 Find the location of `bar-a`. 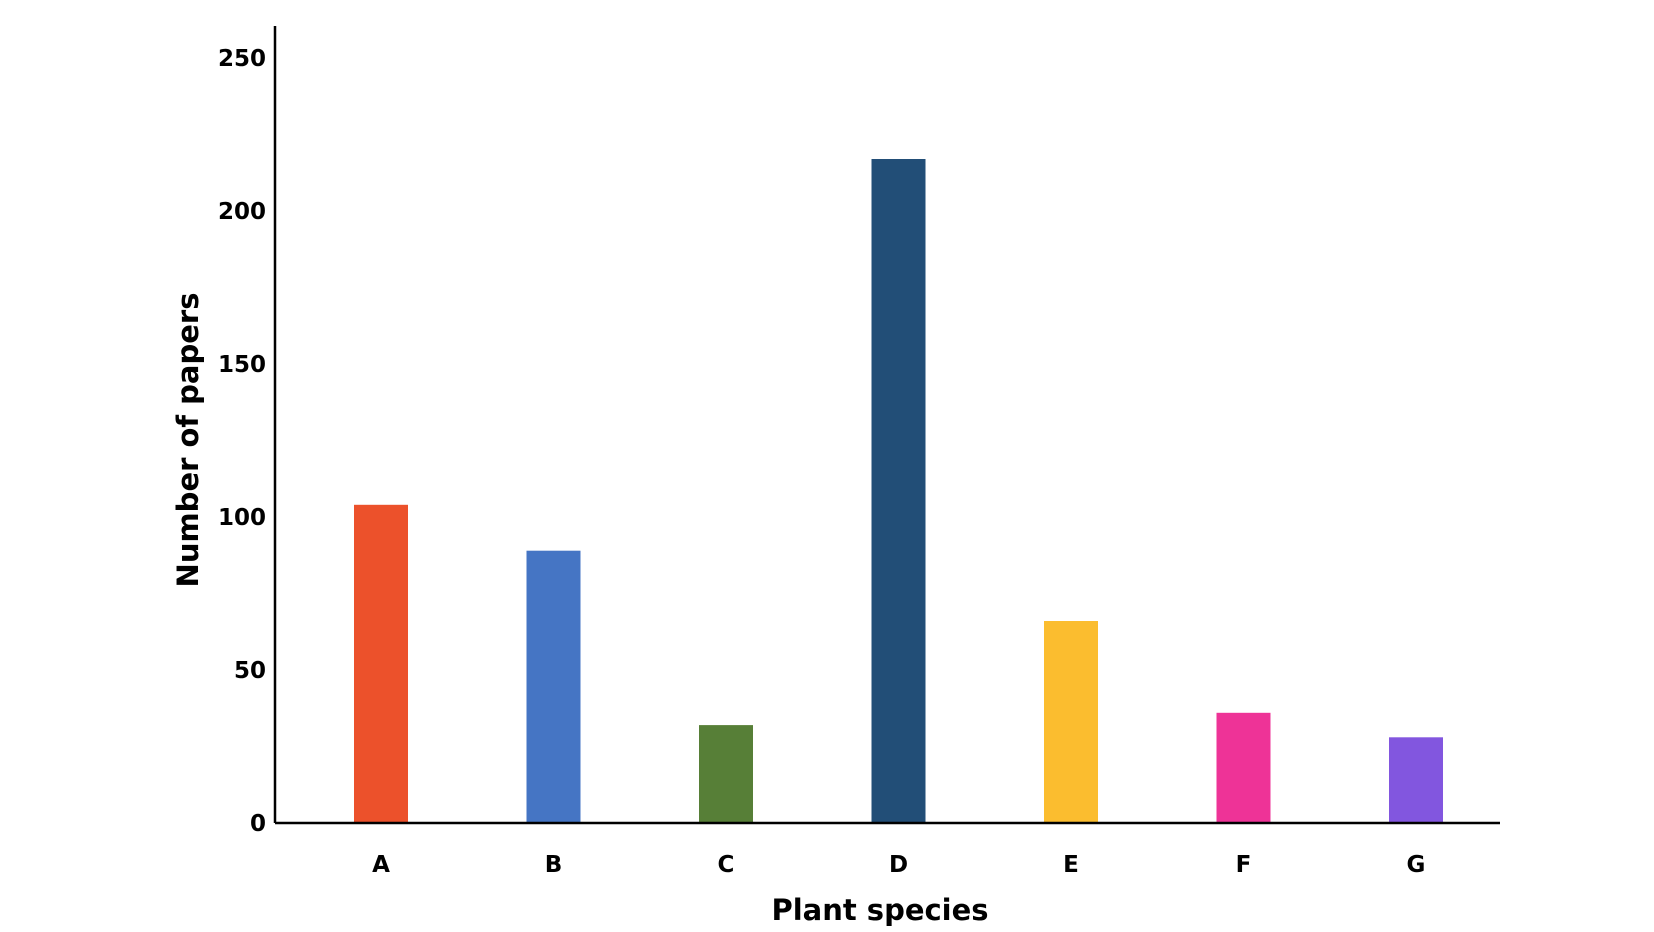

bar-a is located at coordinates (381, 663).